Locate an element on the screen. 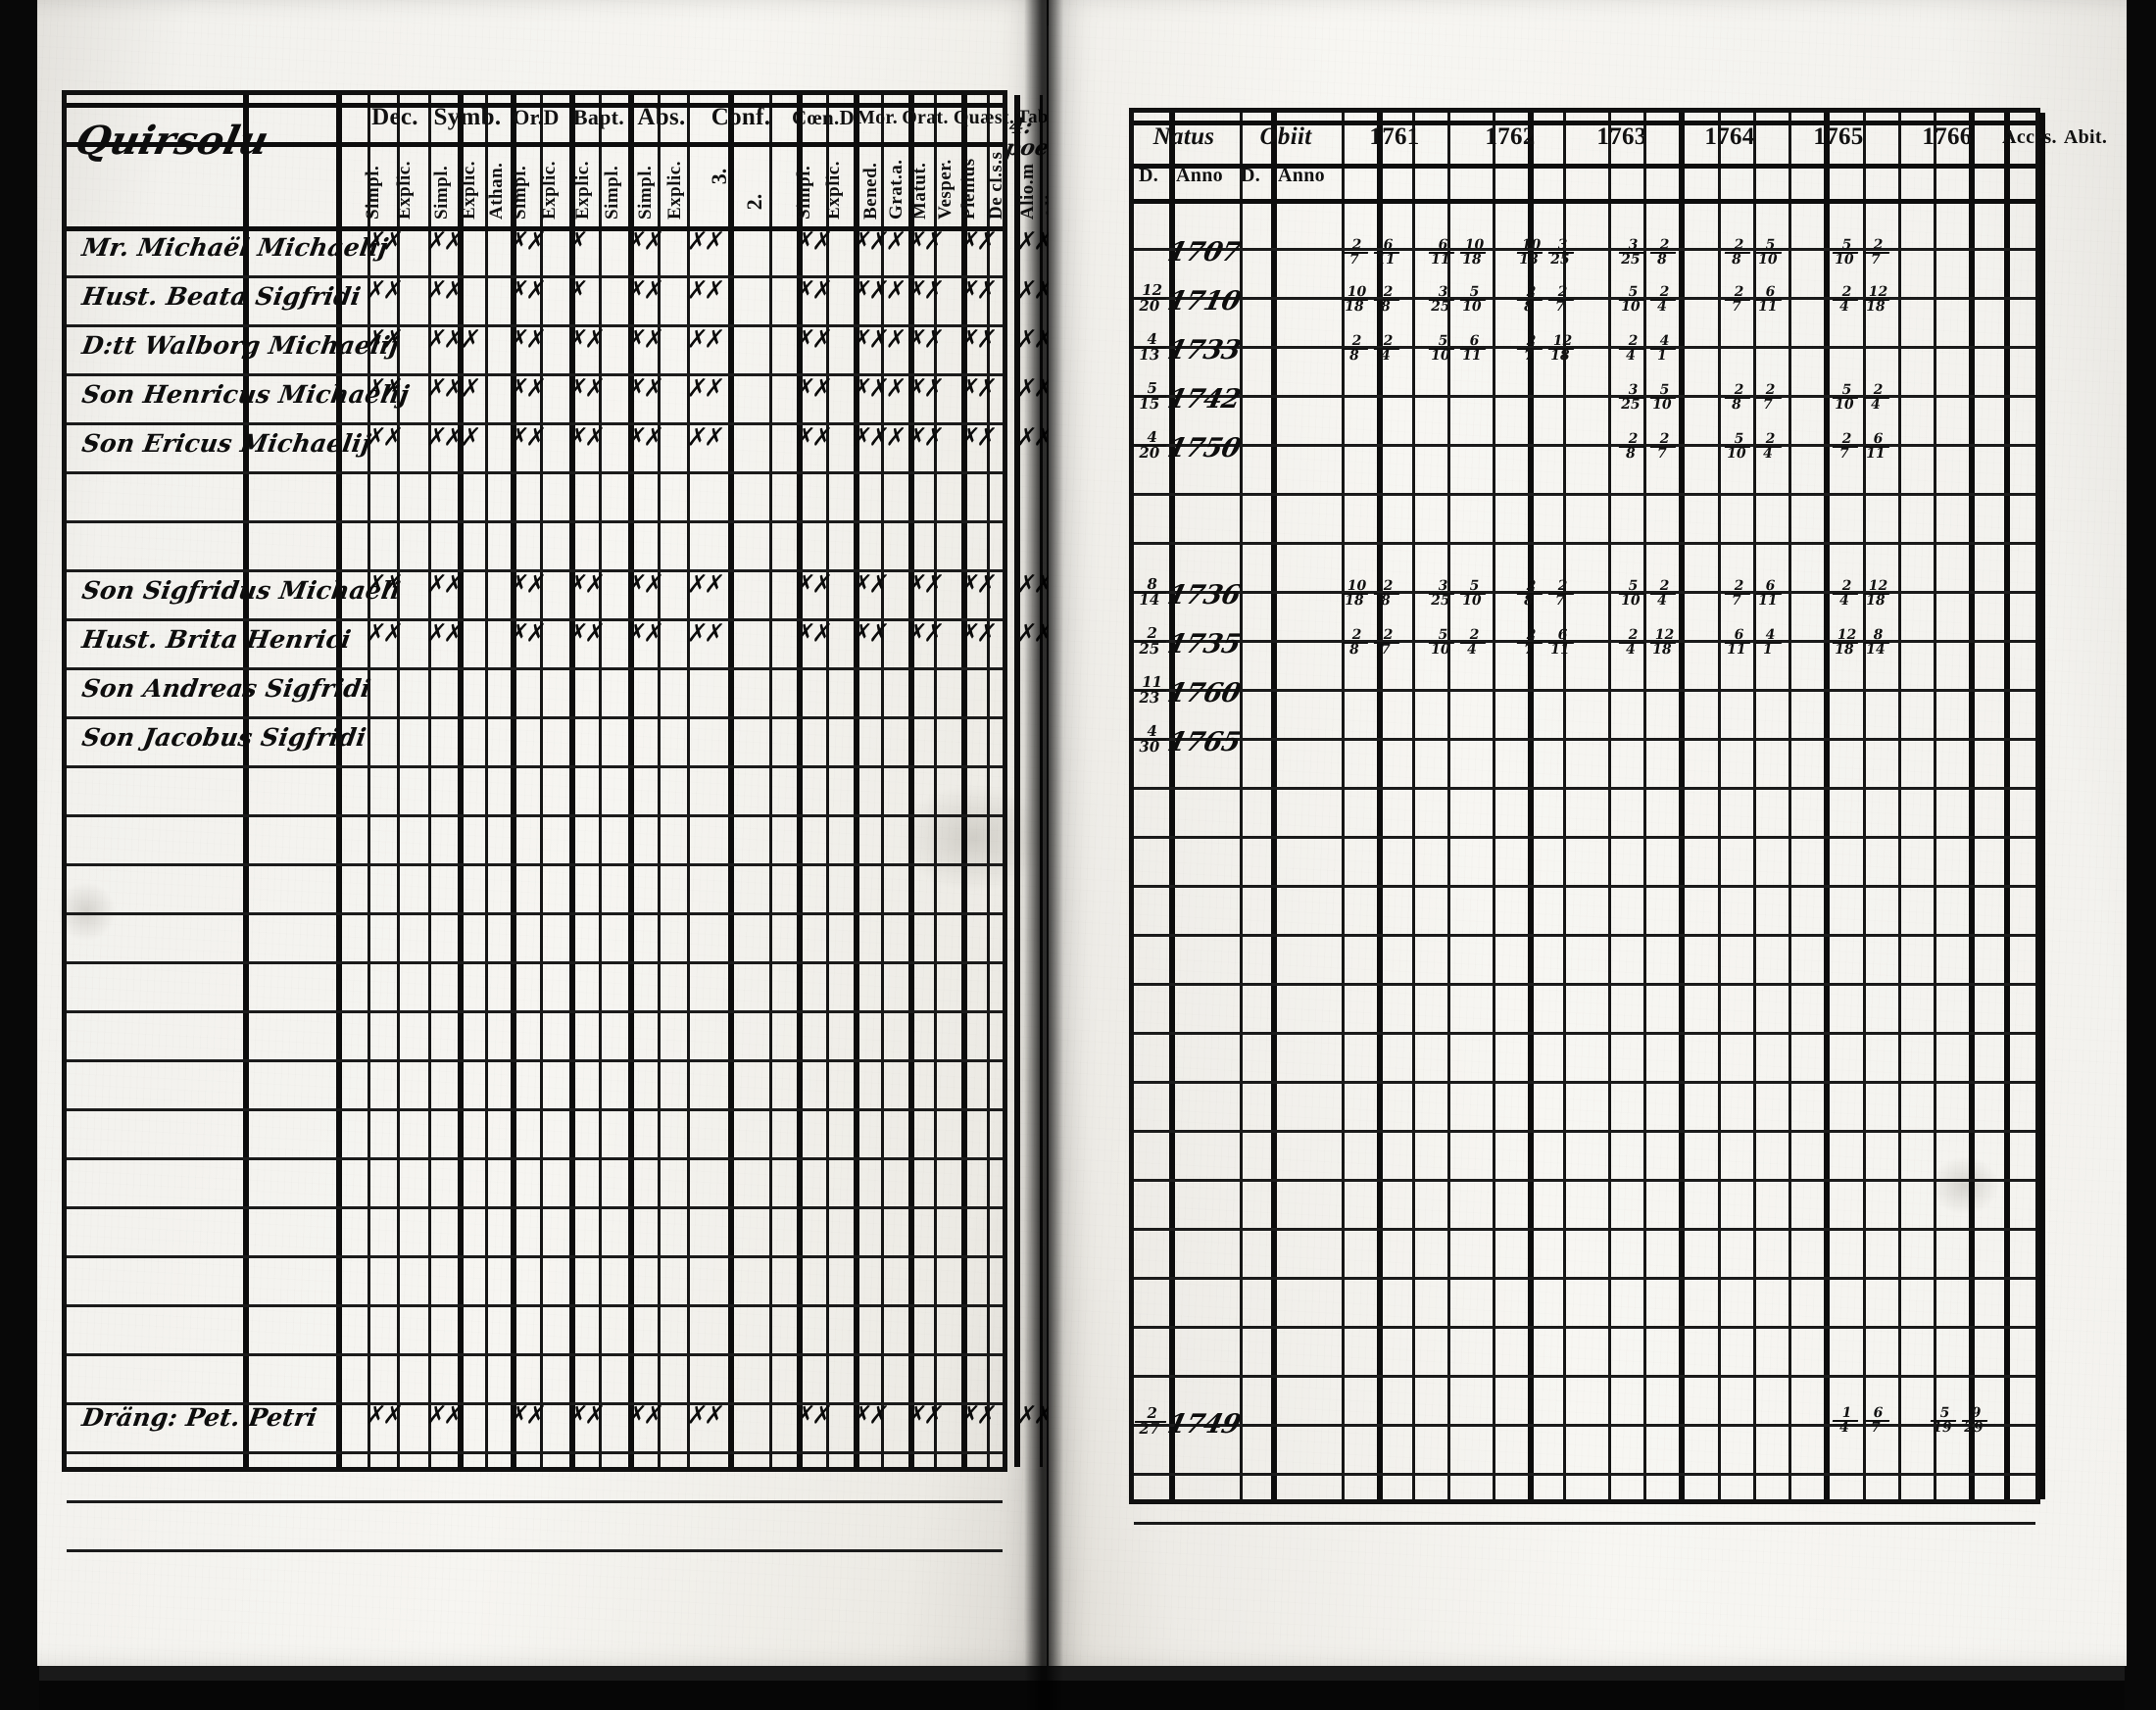  subheader-ord-explic: Explic. is located at coordinates (549, 190).